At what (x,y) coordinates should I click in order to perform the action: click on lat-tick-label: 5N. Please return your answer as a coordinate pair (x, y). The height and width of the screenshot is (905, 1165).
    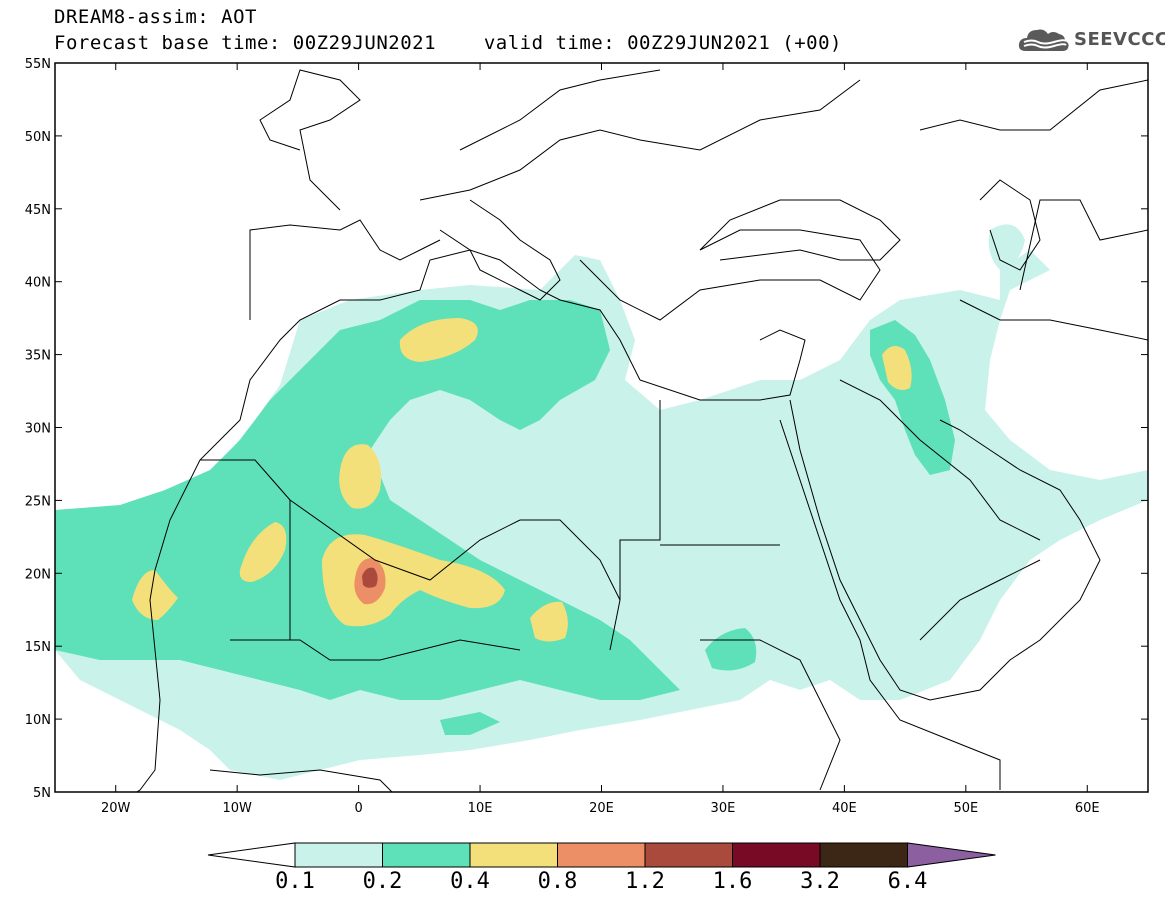
    Looking at the image, I should click on (42, 793).